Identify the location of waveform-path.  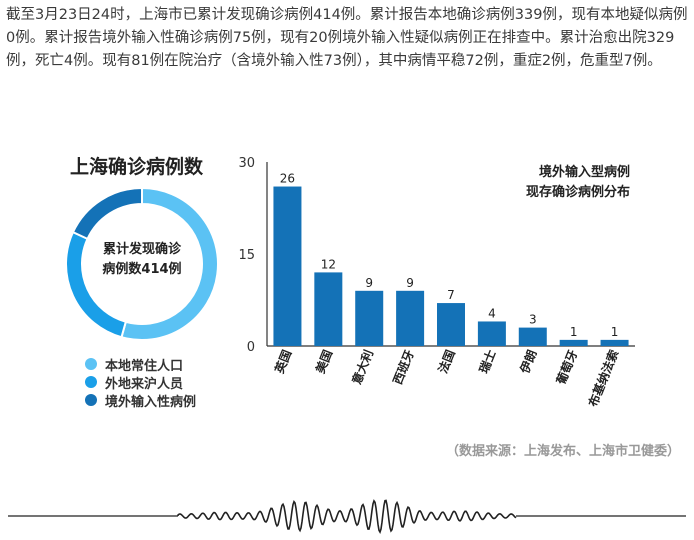
(347, 516).